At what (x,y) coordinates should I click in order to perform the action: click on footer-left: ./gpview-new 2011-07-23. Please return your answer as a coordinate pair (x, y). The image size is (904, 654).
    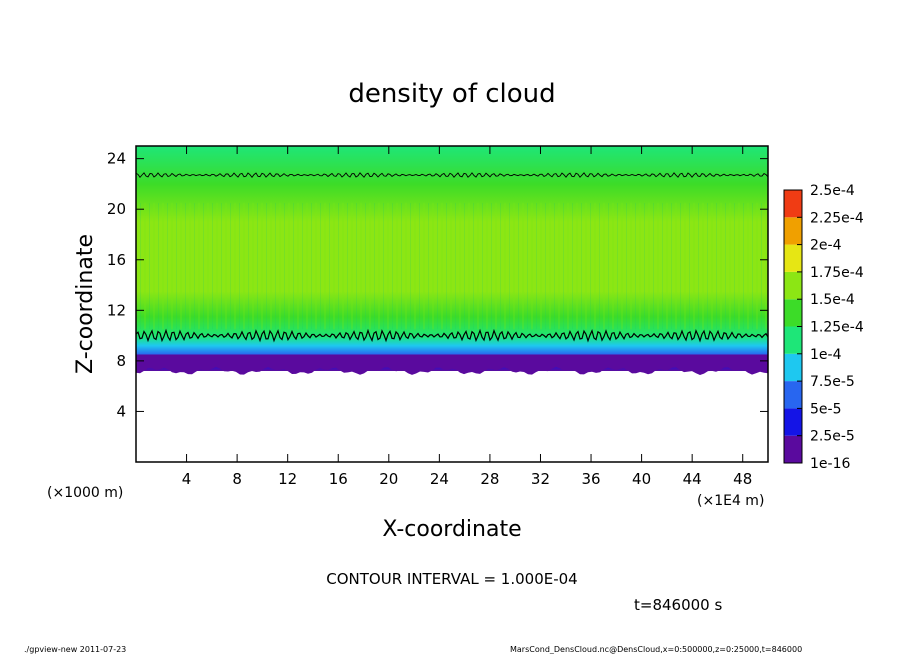
    Looking at the image, I should click on (75, 649).